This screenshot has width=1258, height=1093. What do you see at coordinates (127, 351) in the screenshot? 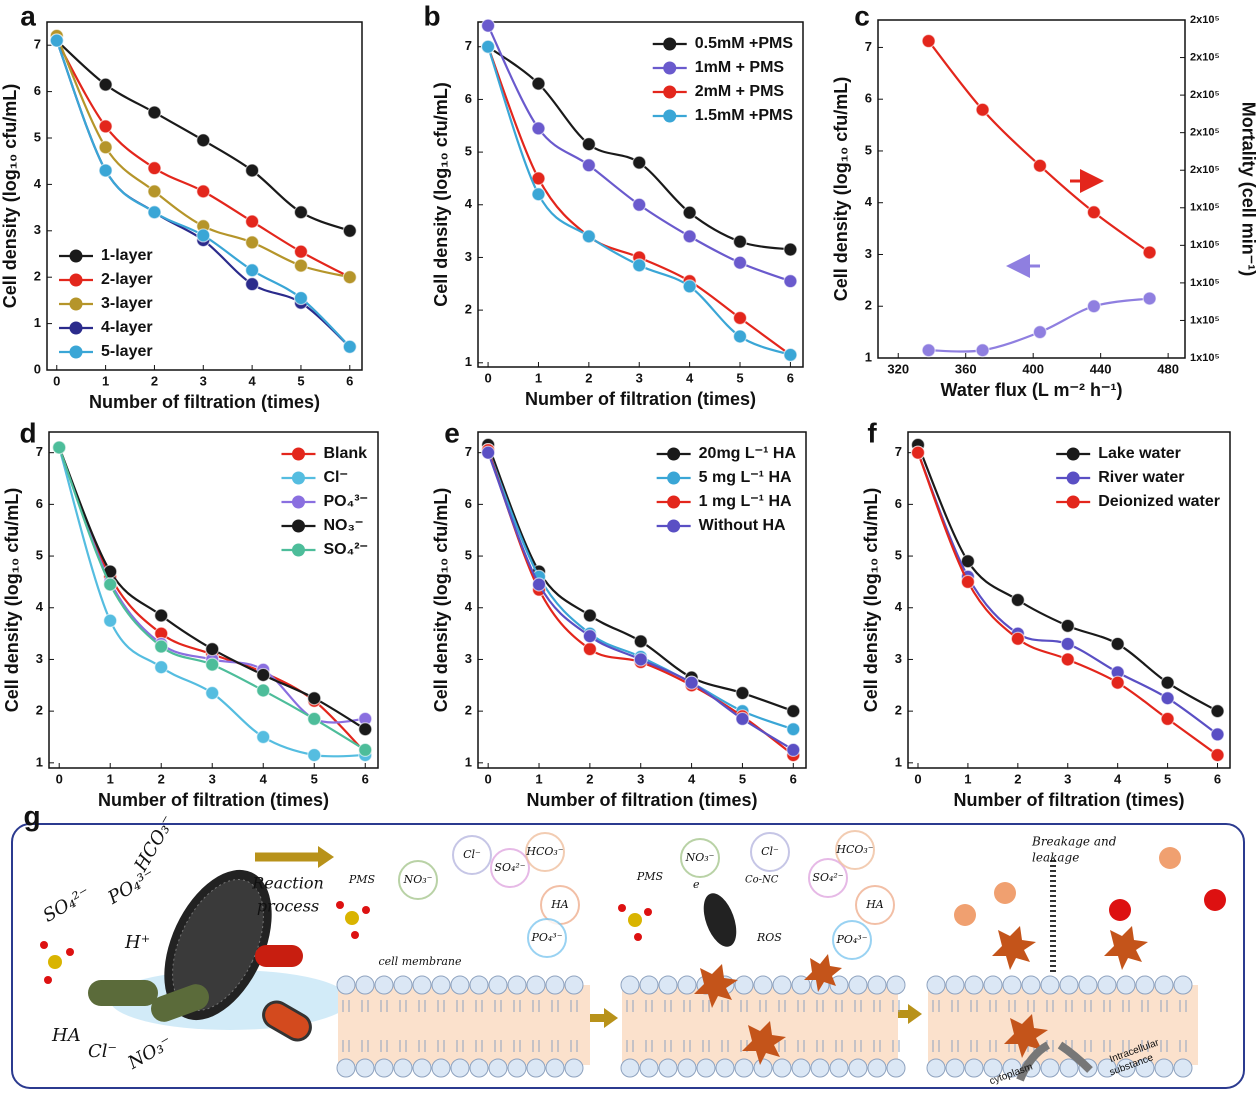
I see `legend-label: 5-layer` at bounding box center [127, 351].